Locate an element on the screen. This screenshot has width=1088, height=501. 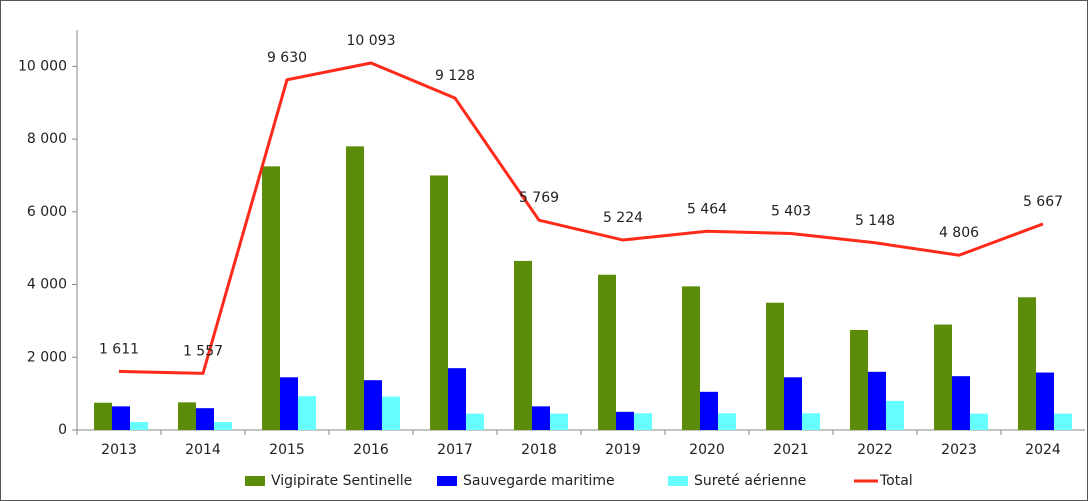
x-tick-label: 2021 is located at coordinates (791, 450).